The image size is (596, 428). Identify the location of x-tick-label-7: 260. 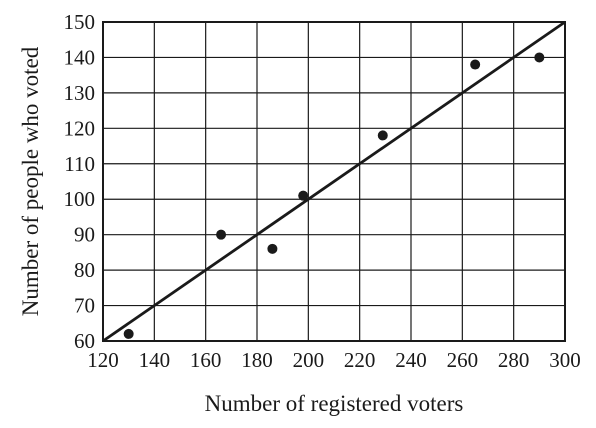
(463, 360).